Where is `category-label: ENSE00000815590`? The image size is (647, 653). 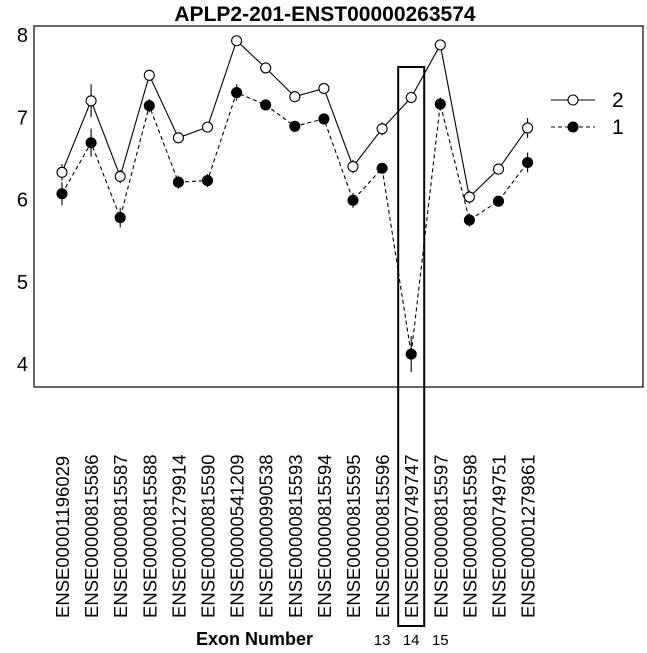
category-label: ENSE00000815590 is located at coordinates (208, 536).